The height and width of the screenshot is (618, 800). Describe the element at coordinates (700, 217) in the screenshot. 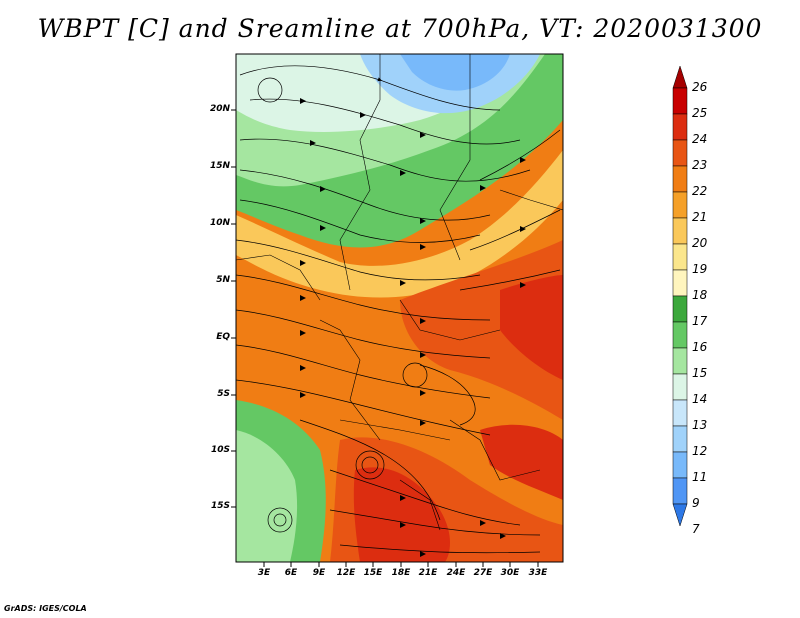

I see `colorbar-label: 21` at that location.